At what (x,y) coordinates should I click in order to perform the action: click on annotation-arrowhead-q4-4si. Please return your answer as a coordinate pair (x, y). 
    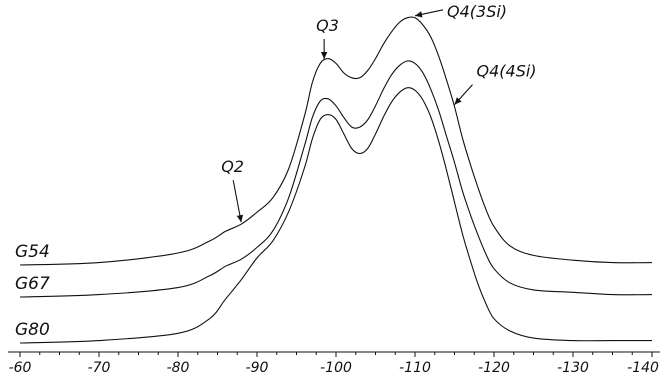
    Looking at the image, I should click on (458, 101).